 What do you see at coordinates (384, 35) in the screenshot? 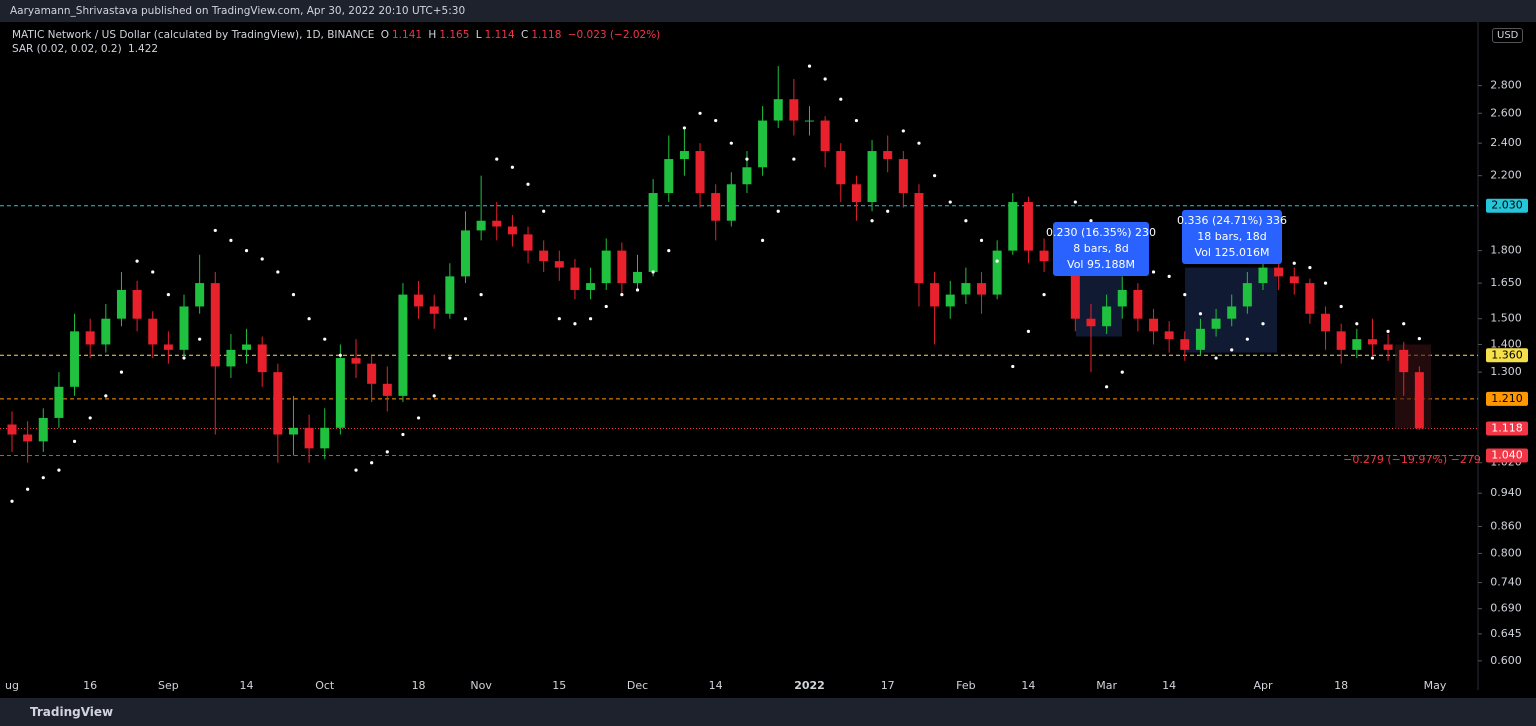
I see `o-label: O` at bounding box center [384, 35].